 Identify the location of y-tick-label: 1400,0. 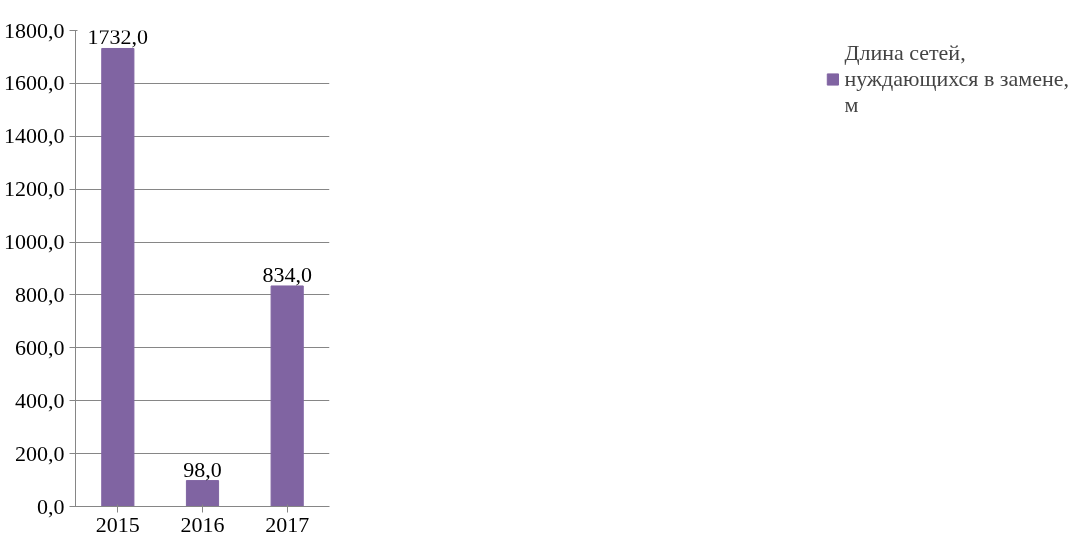
(34, 136).